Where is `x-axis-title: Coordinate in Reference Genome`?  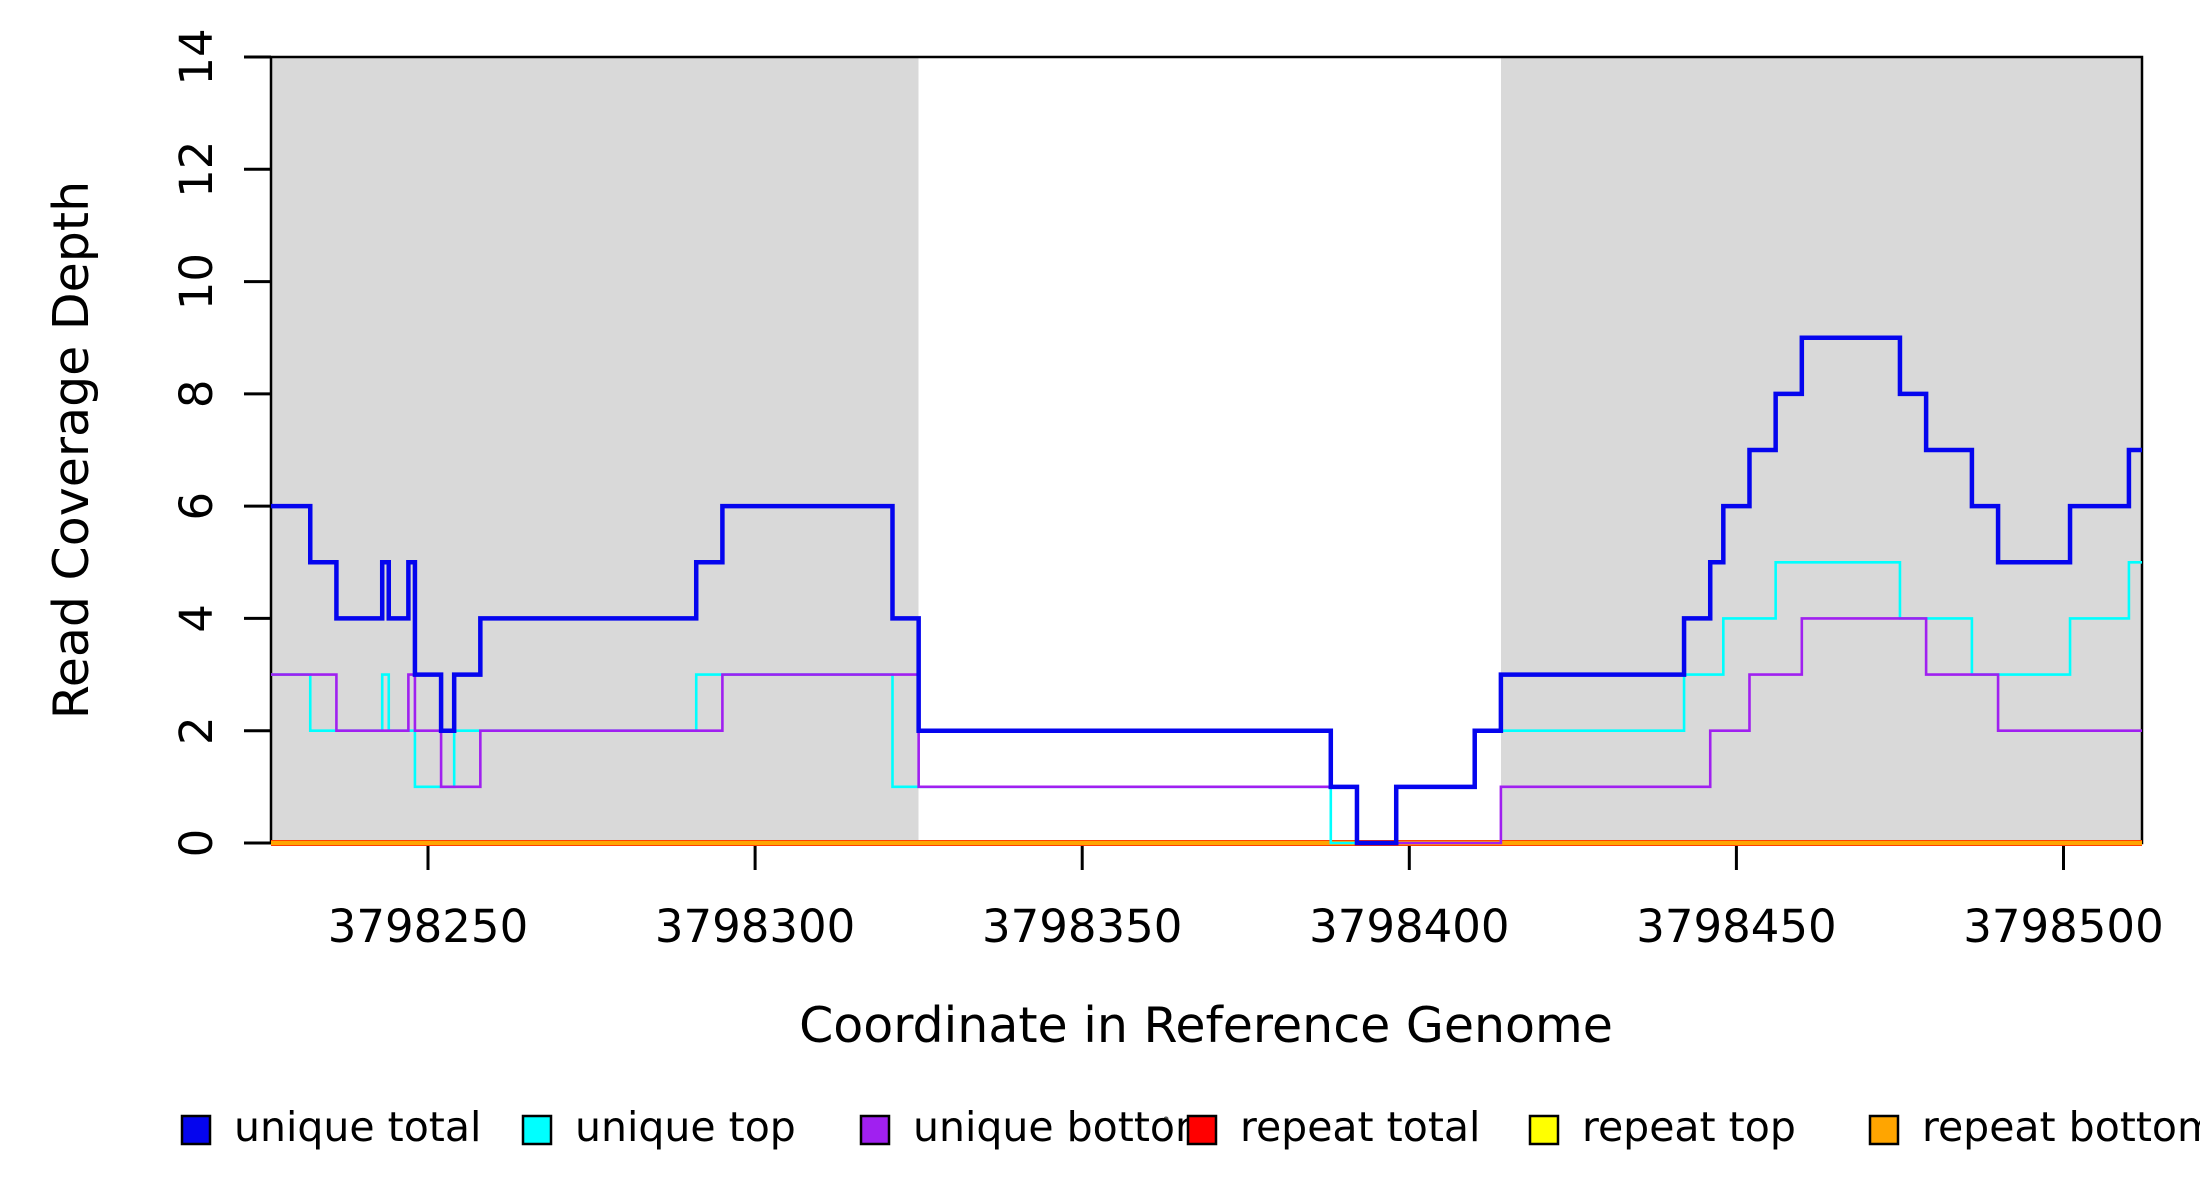
x-axis-title: Coordinate in Reference Genome is located at coordinates (1206, 1025).